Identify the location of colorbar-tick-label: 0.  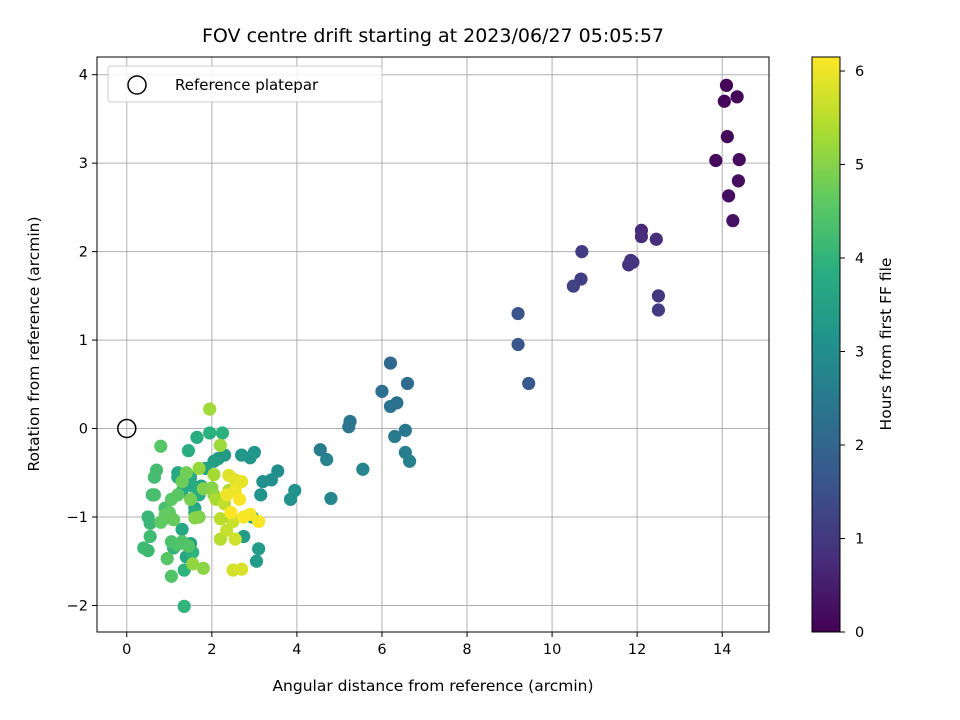
(859, 633).